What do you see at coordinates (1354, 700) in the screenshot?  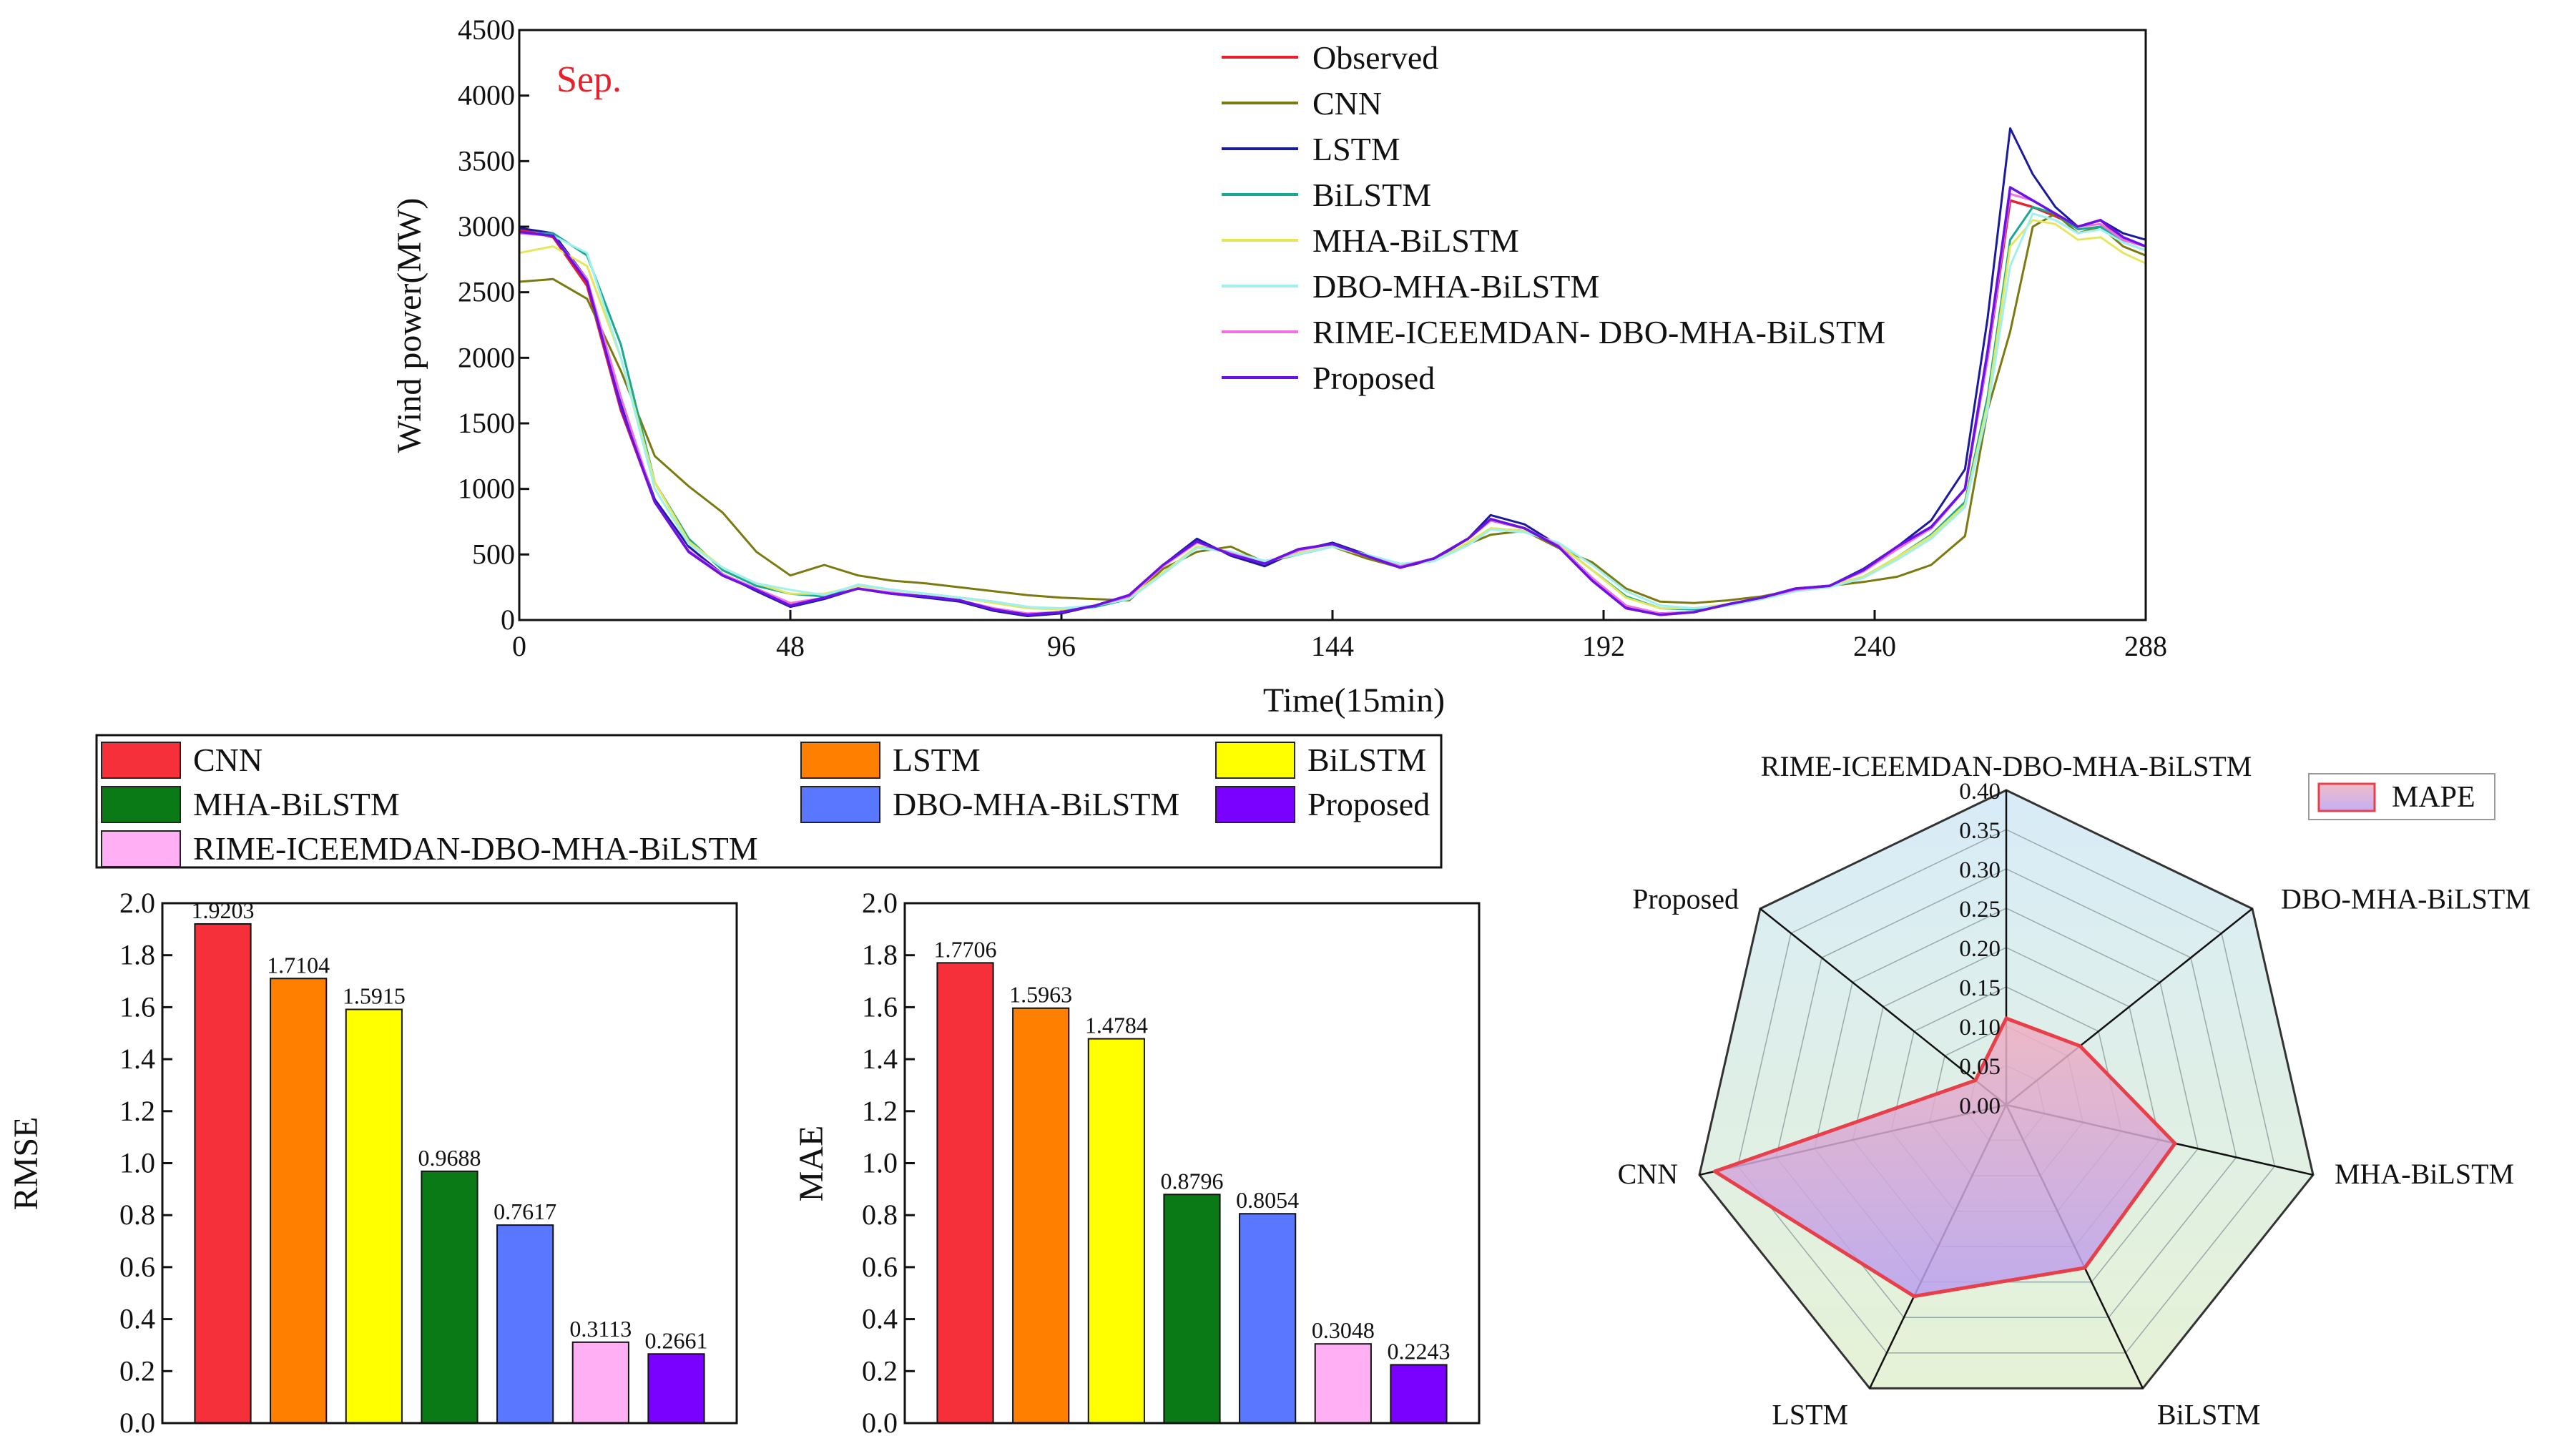 I see `line-chart-xlabel: Time(15min)` at bounding box center [1354, 700].